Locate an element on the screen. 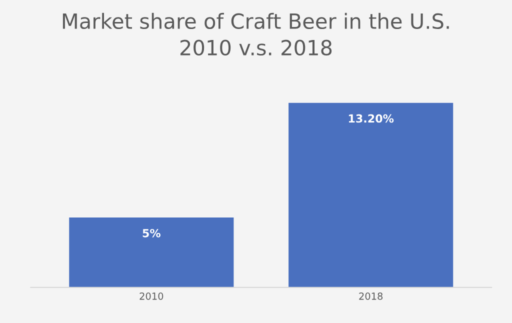 The image size is (512, 323). data-label: 13.20% is located at coordinates (371, 118).